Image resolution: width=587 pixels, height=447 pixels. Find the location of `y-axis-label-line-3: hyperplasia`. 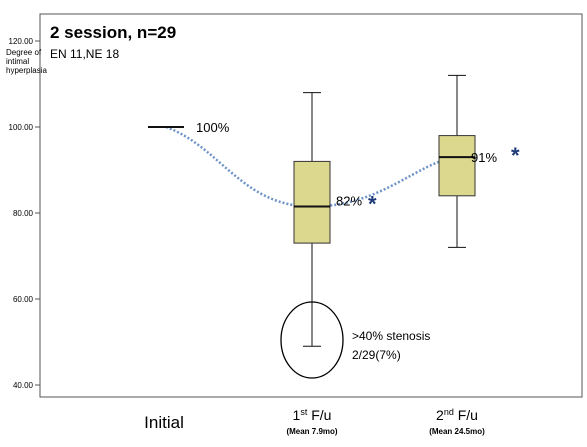

y-axis-label-line-3: hyperplasia is located at coordinates (26, 70).